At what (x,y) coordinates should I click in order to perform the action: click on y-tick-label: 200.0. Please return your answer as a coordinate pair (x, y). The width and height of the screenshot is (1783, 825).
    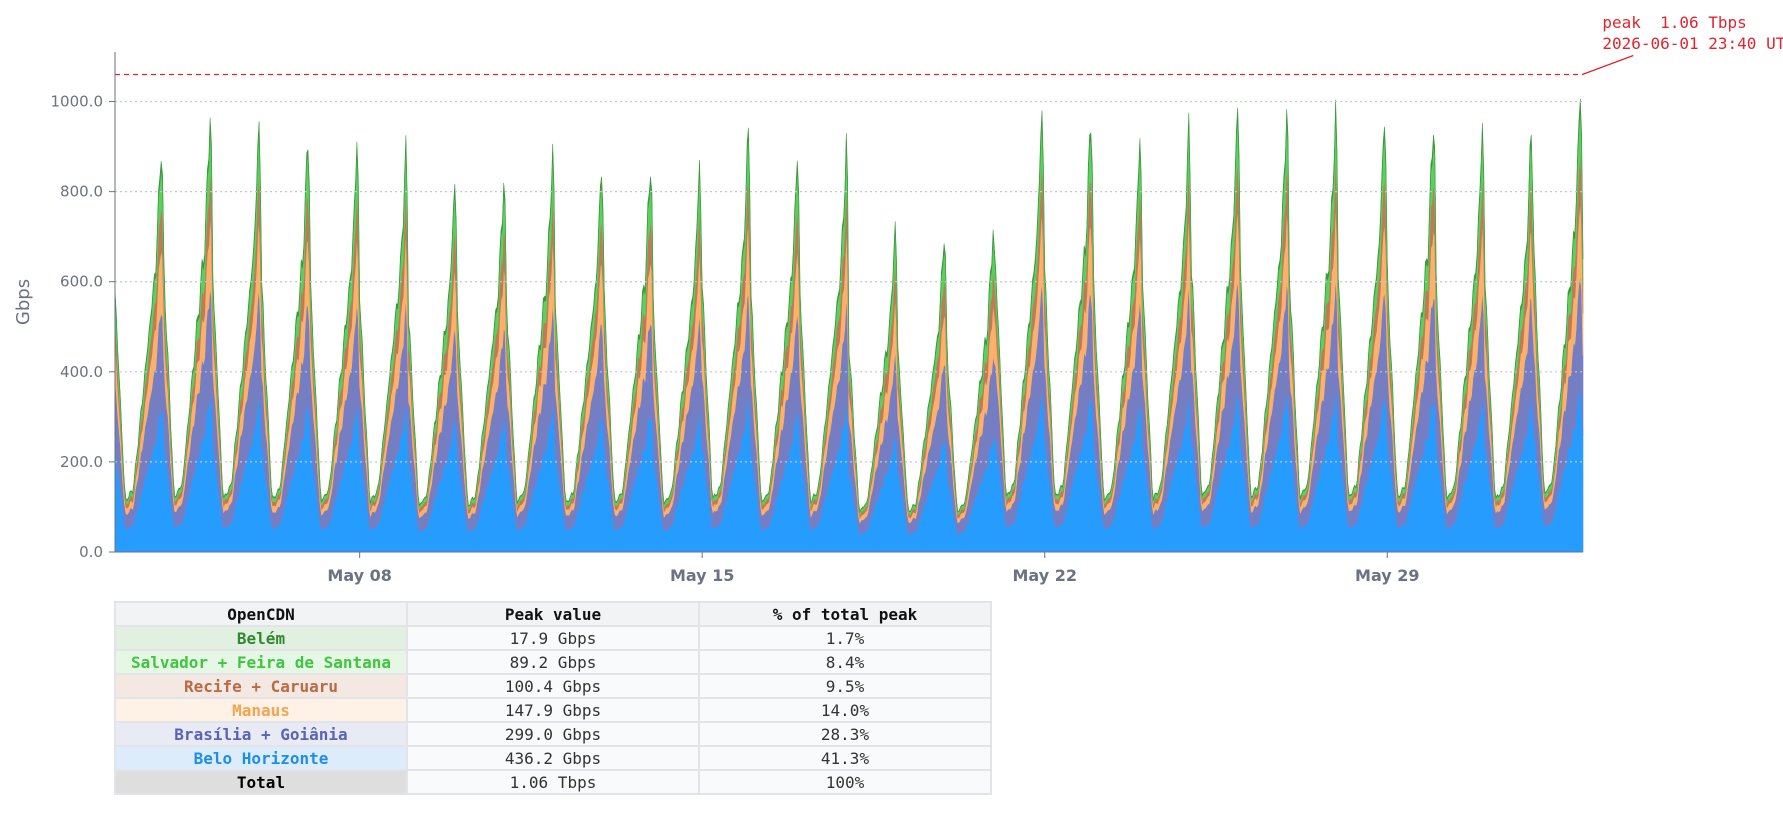
    Looking at the image, I should click on (81, 462).